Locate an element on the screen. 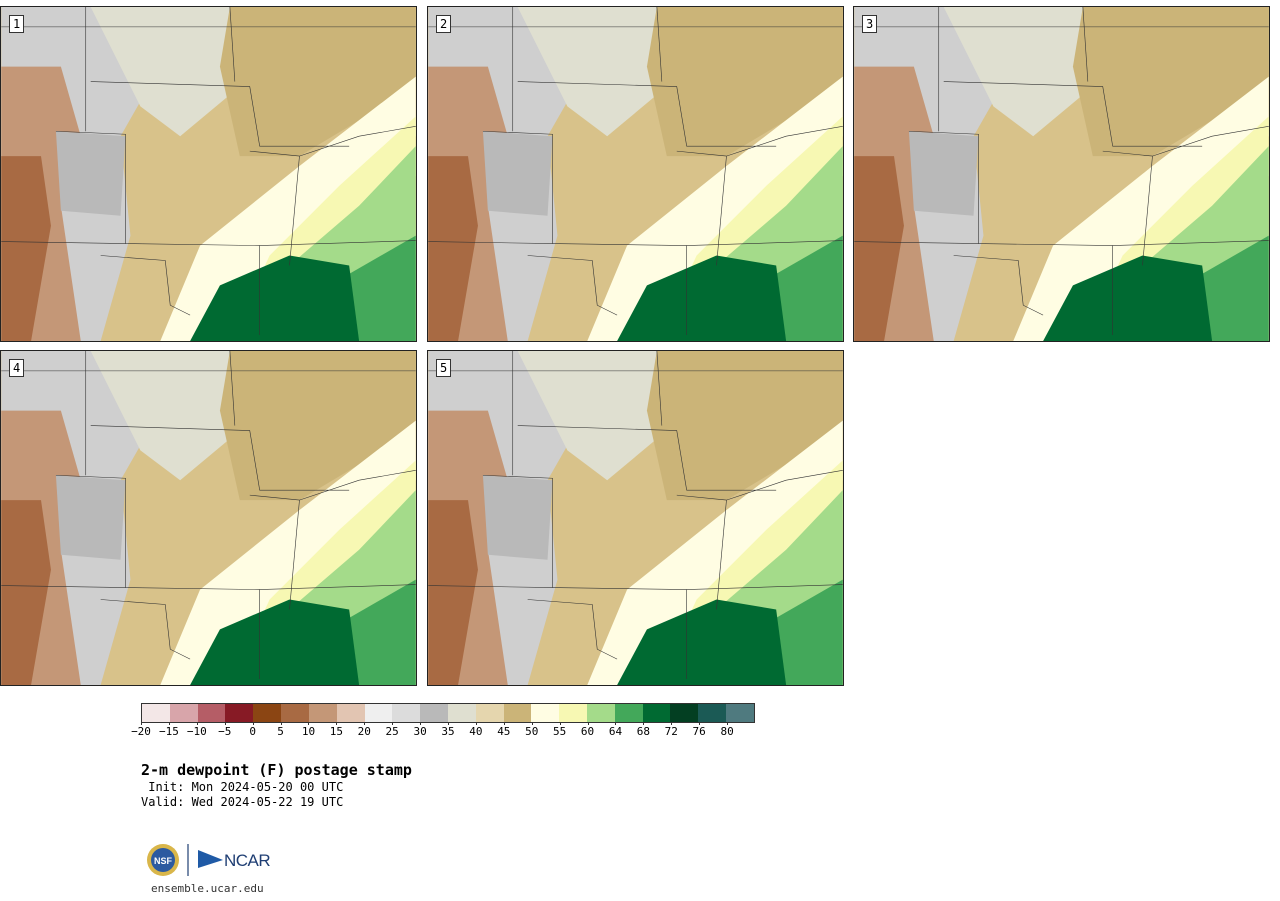 This screenshot has width=1280, height=901. colorbar-tick-label: 5 is located at coordinates (280, 731).